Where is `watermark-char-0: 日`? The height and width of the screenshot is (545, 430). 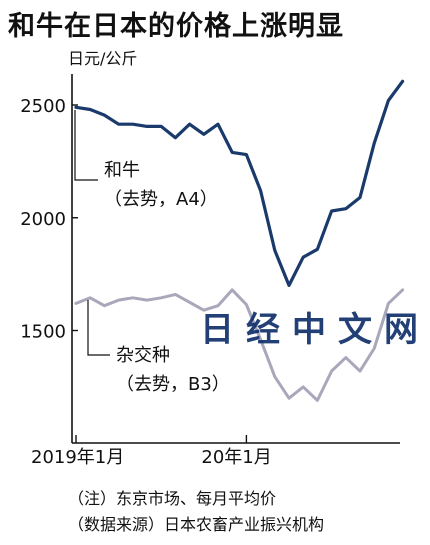 watermark-char-0: 日 is located at coordinates (217, 330).